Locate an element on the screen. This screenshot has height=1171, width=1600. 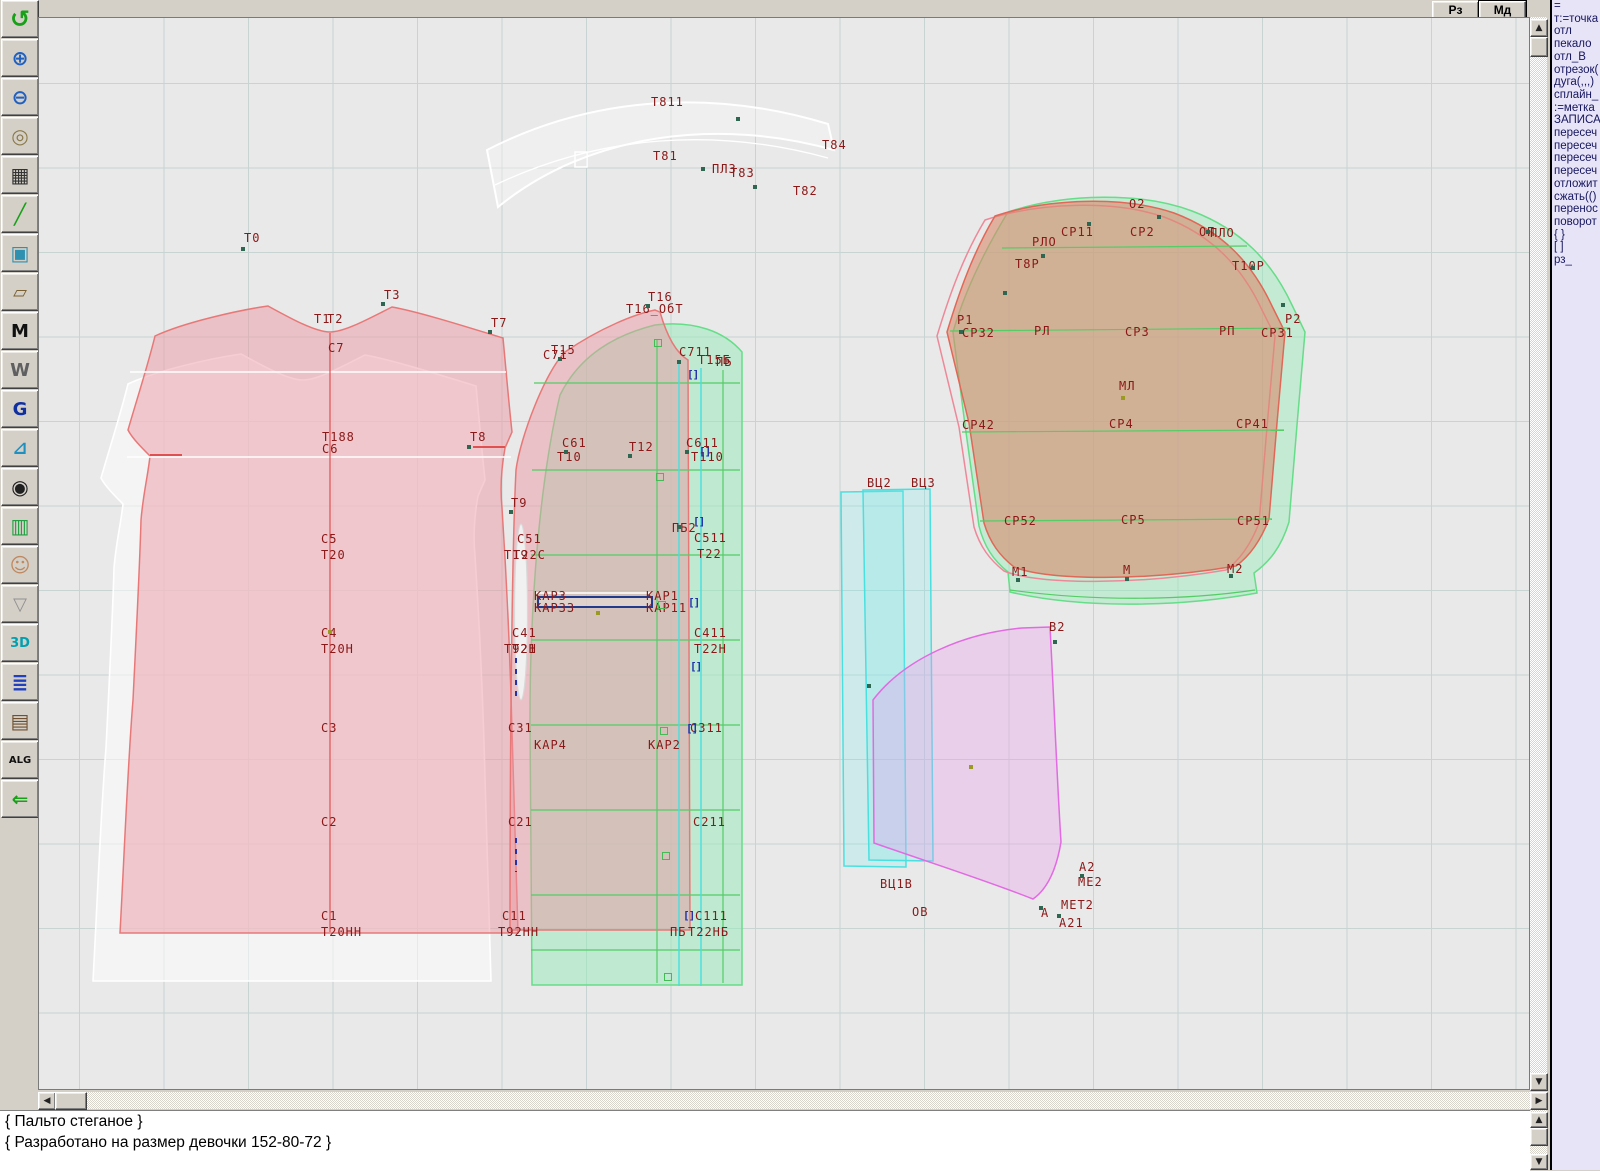
toolbar-grid-button: ▦ is located at coordinates (20, 175).